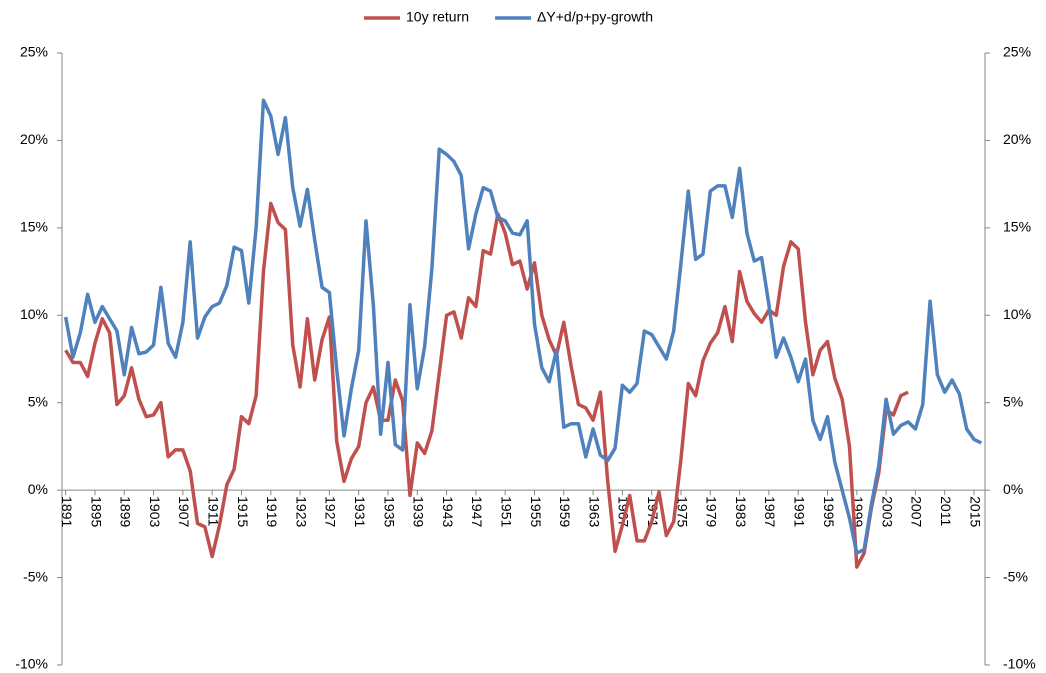 The width and height of the screenshot is (1046, 673). Describe the element at coordinates (1017, 314) in the screenshot. I see `y2-tick-label: 10%` at that location.